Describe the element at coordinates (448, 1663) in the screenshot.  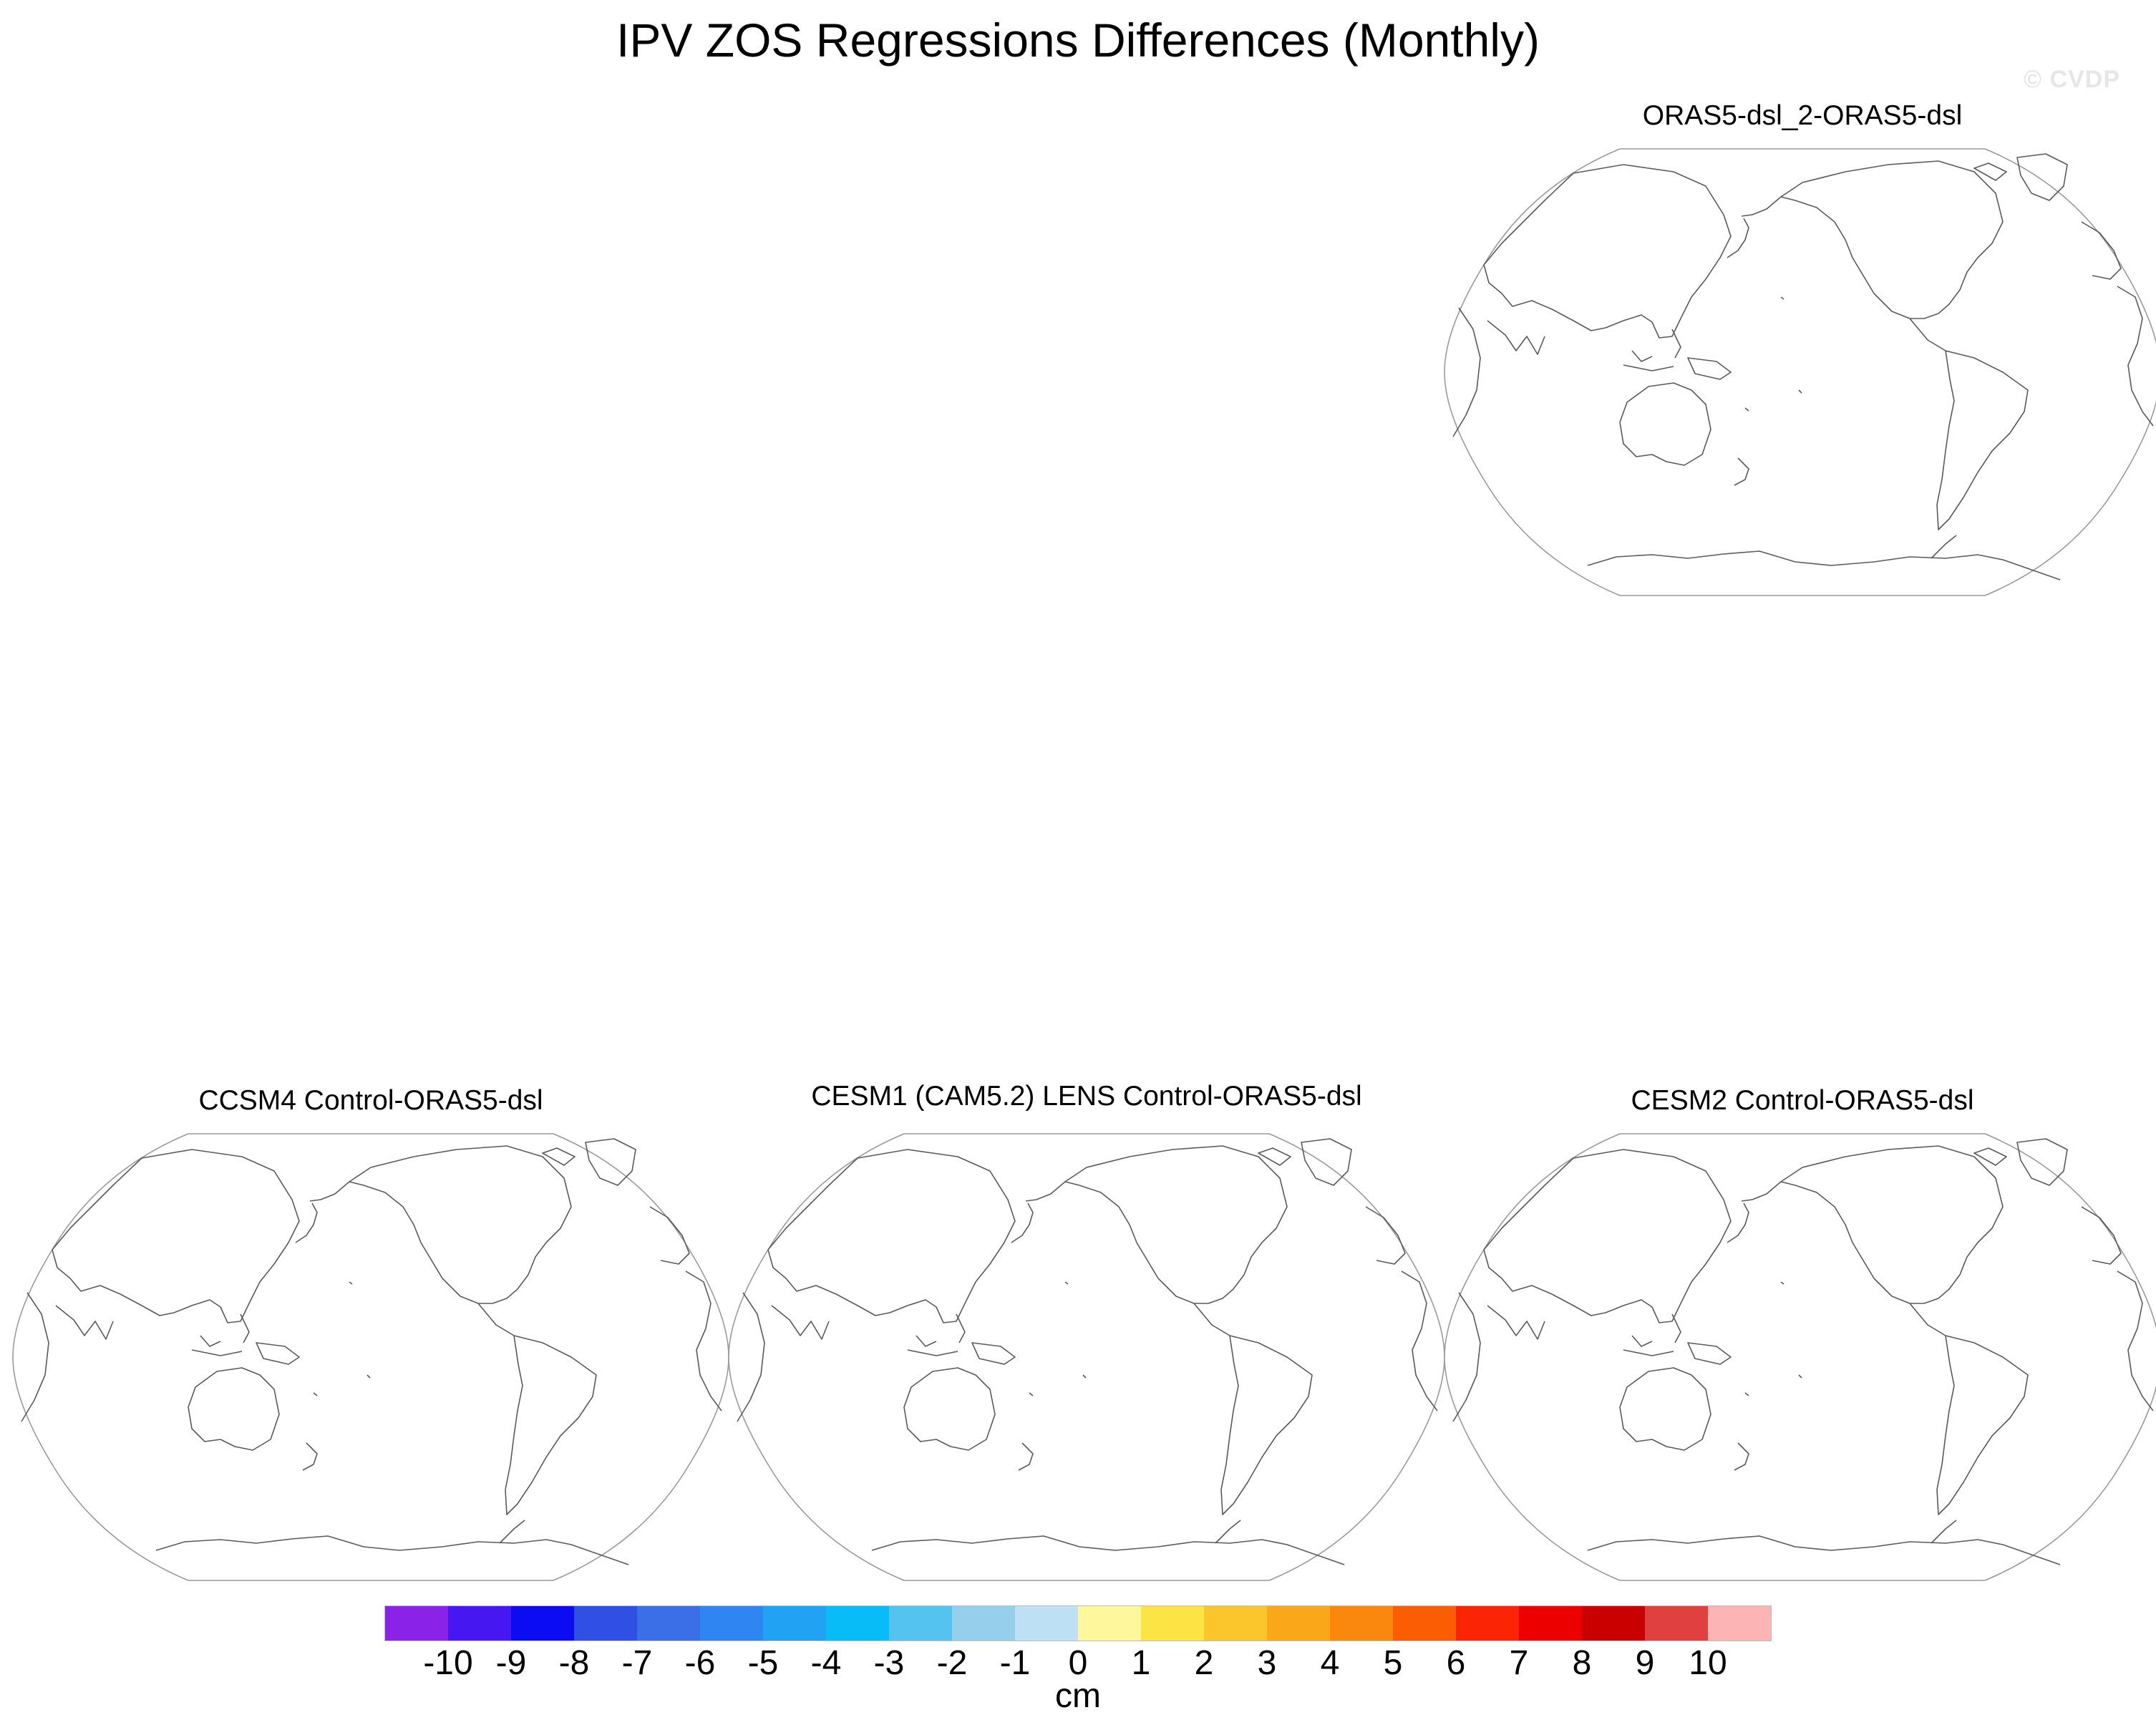
I see `colorbar-tick-label: -10` at that location.